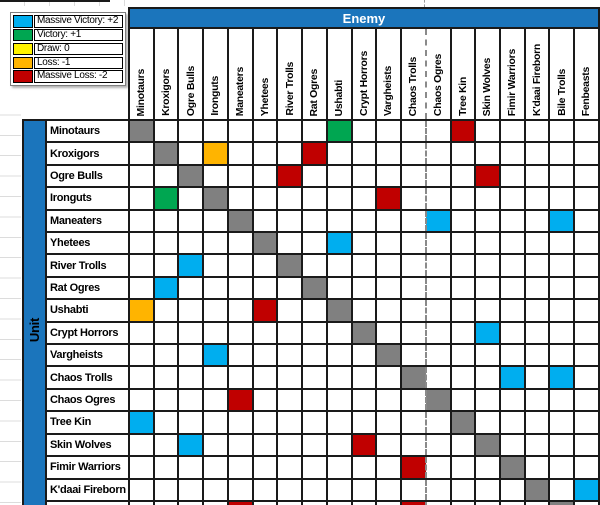 The image size is (600, 505). I want to click on row-header: Crypt Horrors, so click(87, 333).